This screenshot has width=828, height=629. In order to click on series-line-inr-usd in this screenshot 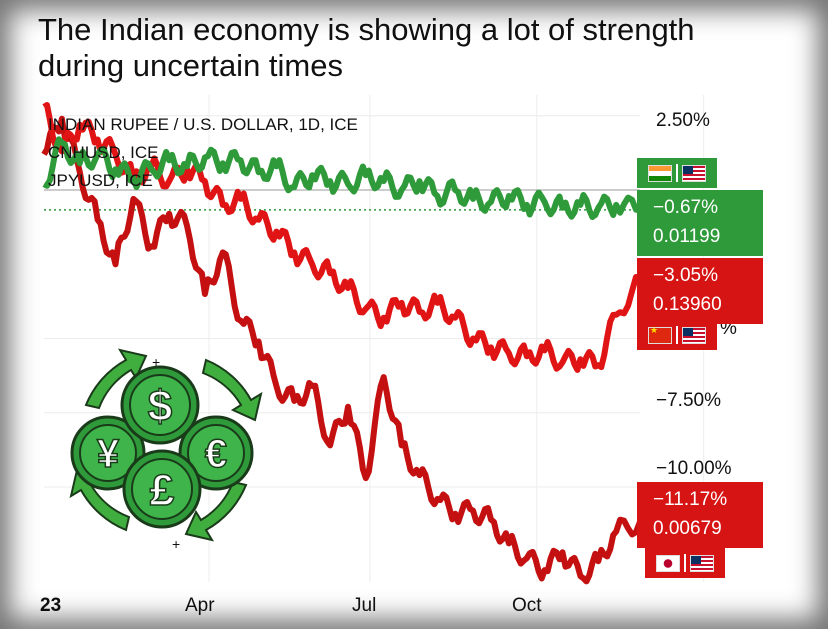, I will do `click(341, 178)`.